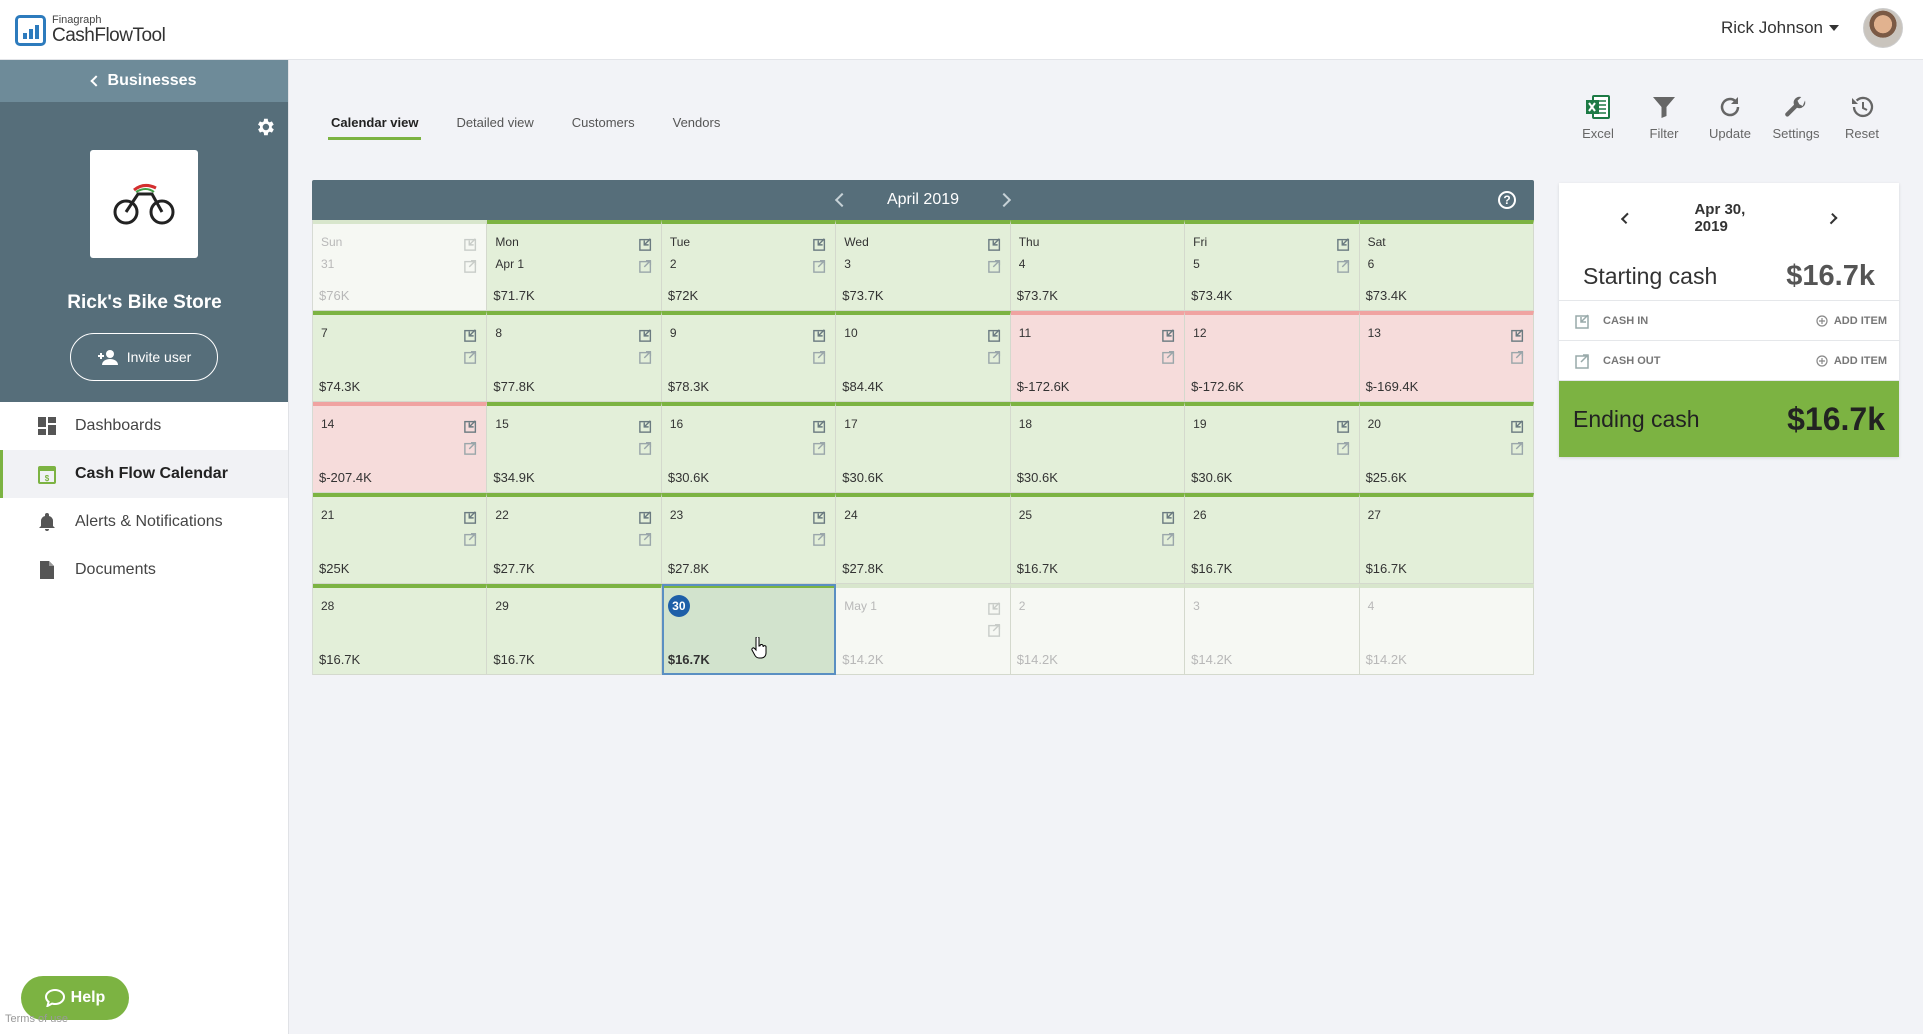  Describe the element at coordinates (574, 447) in the screenshot. I see `calendar-day-cell: 15 $34.9K` at that location.